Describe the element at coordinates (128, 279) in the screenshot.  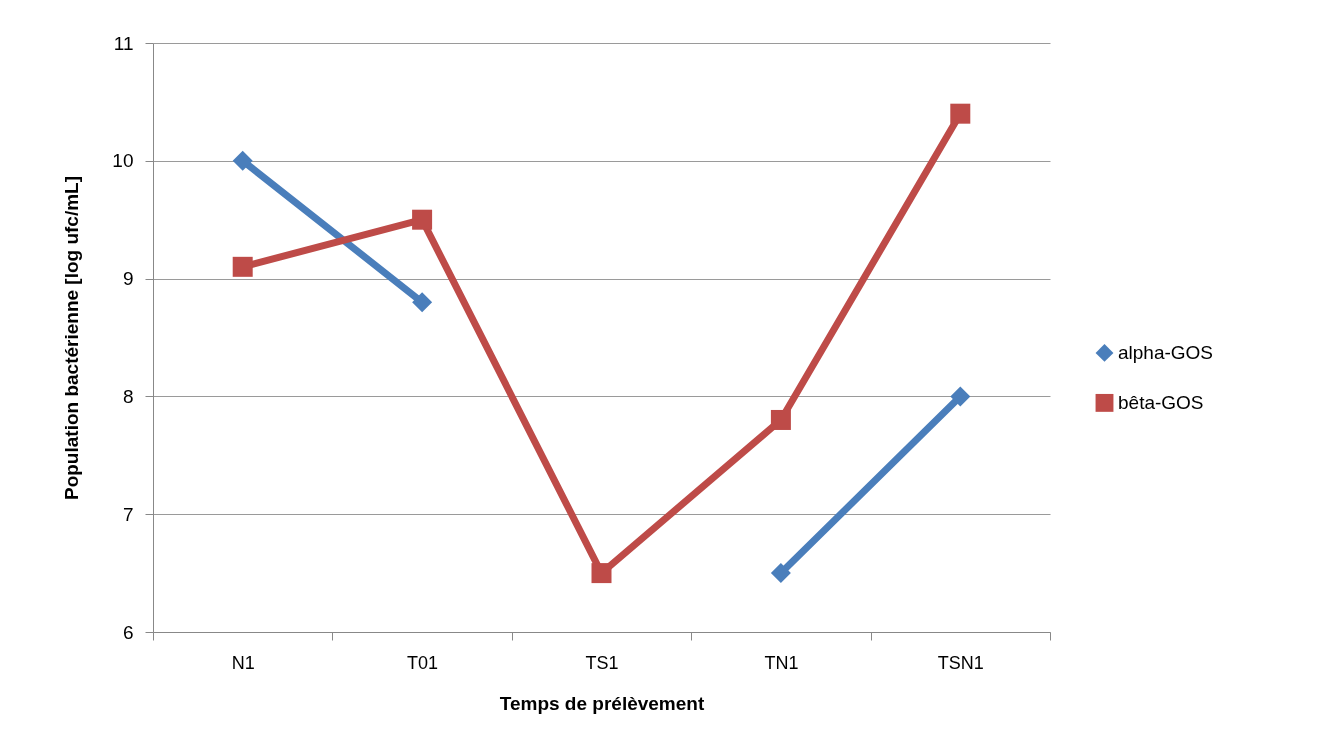
I see `y-tick-label: 9` at that location.